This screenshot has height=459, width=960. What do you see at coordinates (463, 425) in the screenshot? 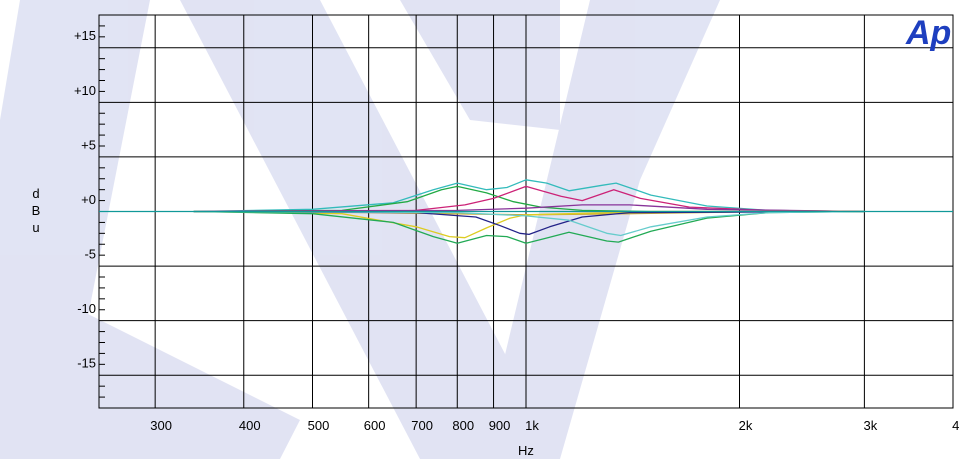
I see `x-tick-label: 800` at bounding box center [463, 425].